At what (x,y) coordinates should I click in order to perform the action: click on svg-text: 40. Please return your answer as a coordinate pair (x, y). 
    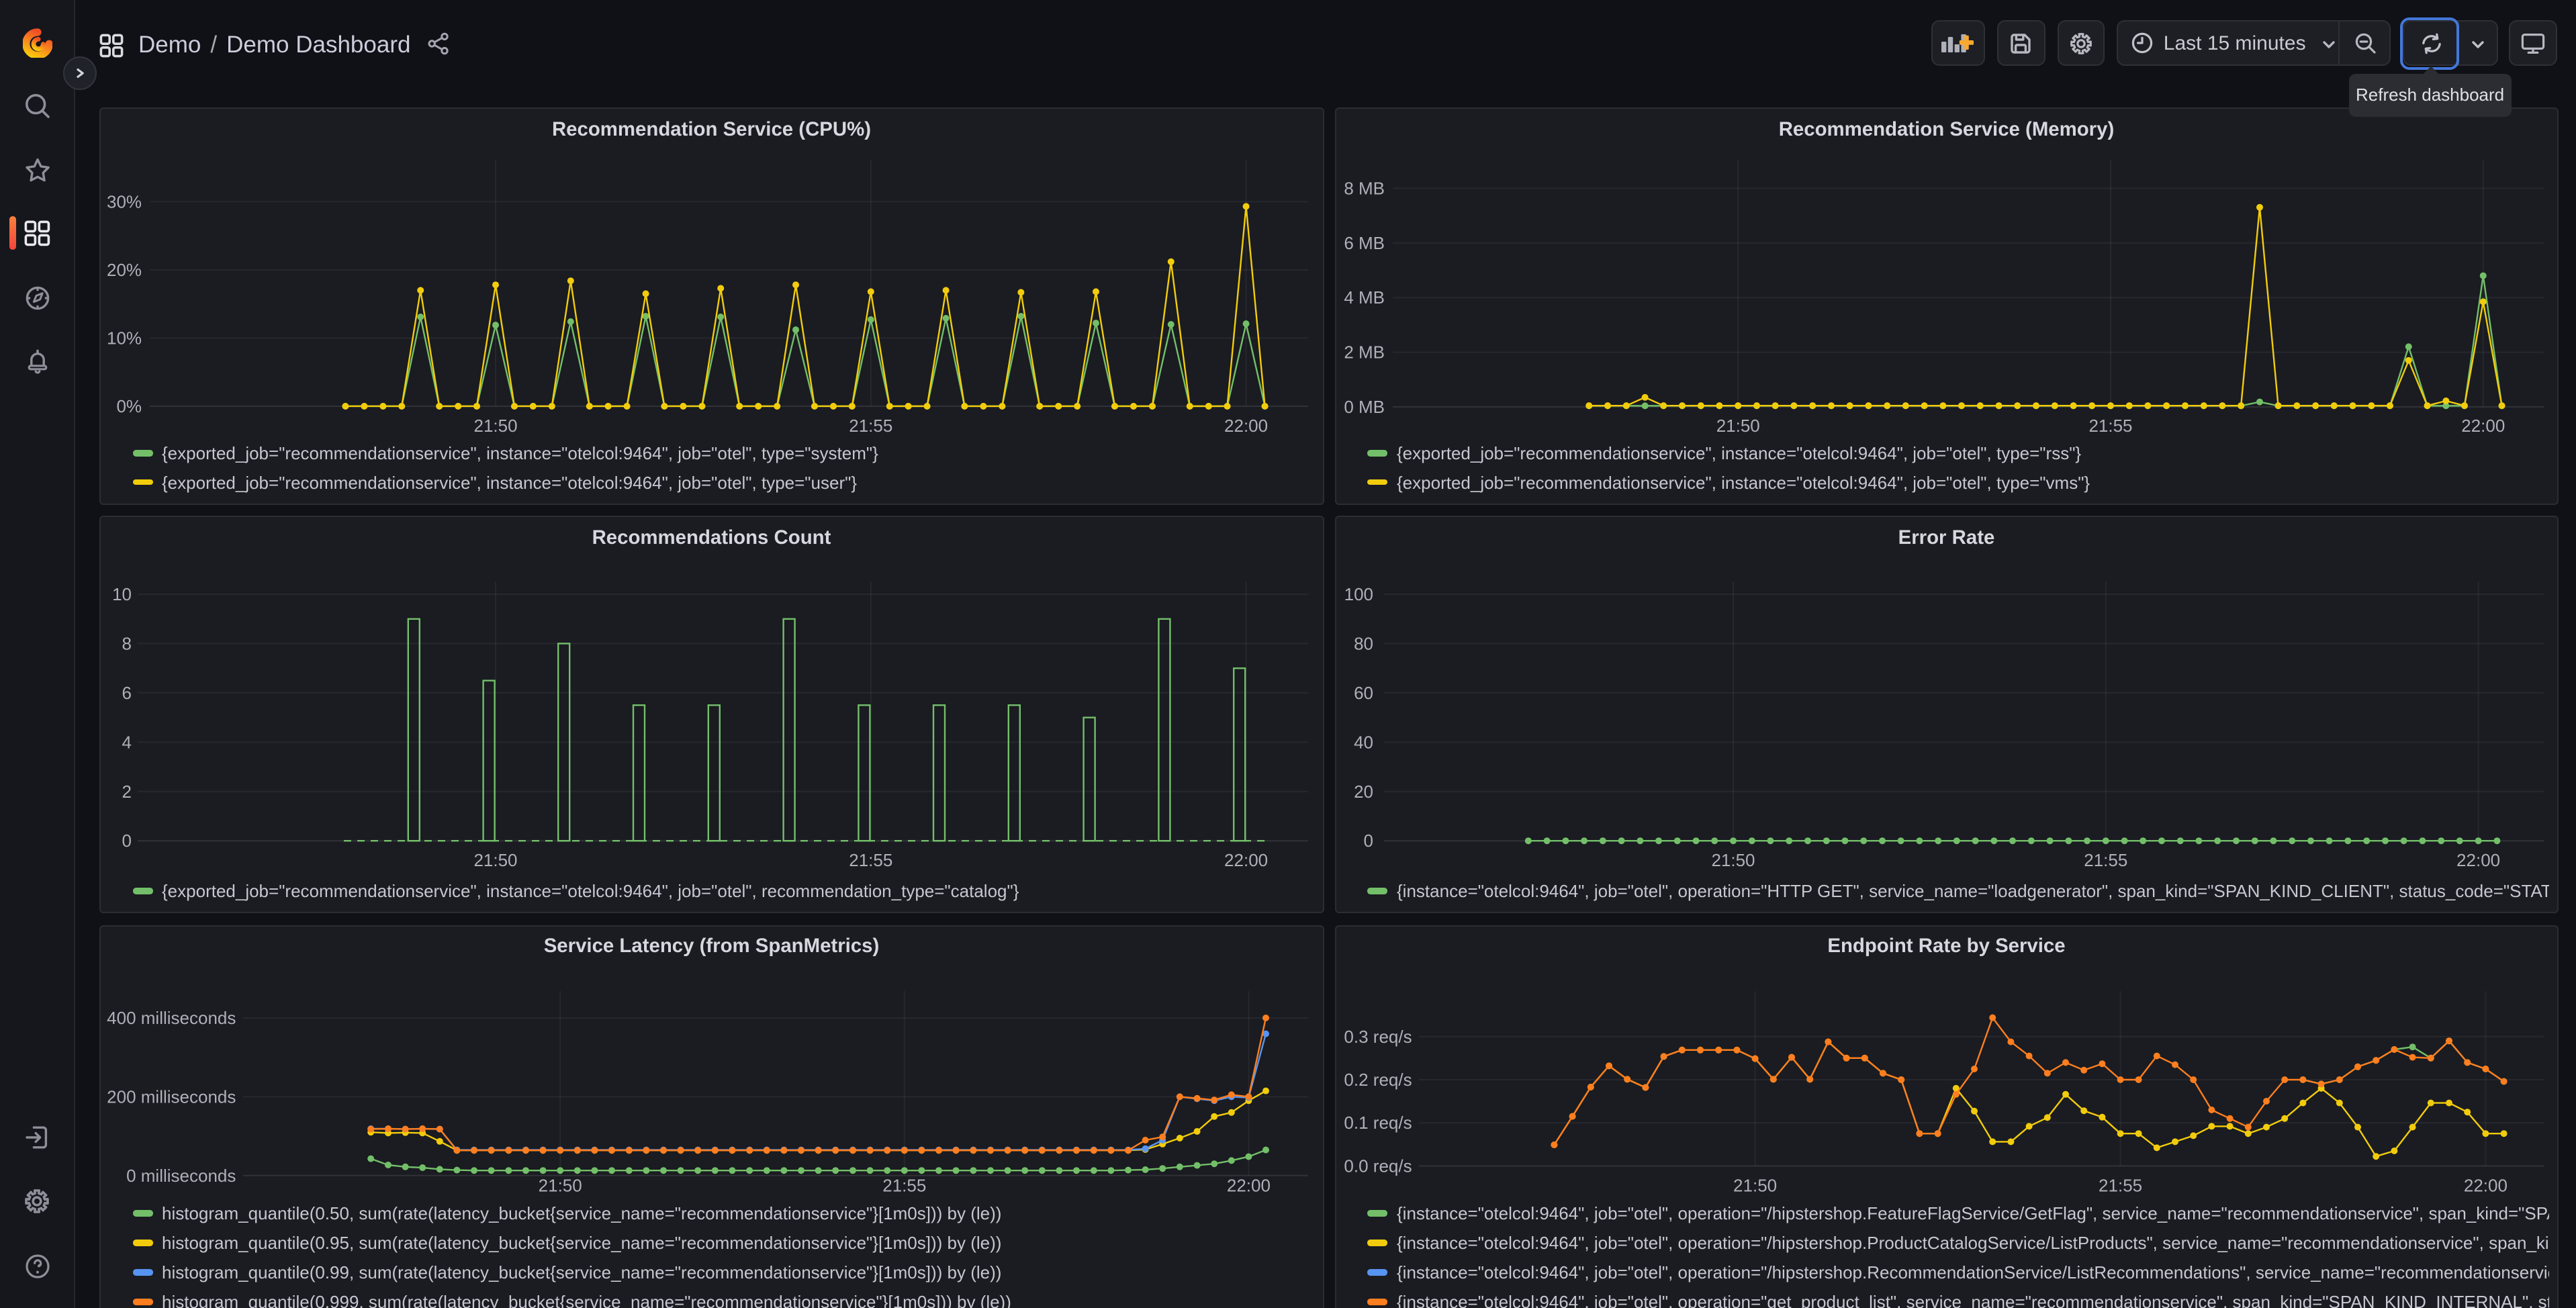
    Looking at the image, I should click on (1363, 743).